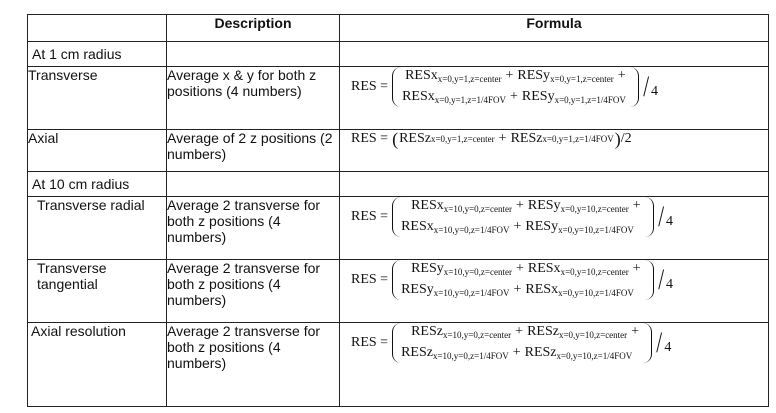 Image resolution: width=776 pixels, height=413 pixels. I want to click on left-paren: (, so click(395, 139).